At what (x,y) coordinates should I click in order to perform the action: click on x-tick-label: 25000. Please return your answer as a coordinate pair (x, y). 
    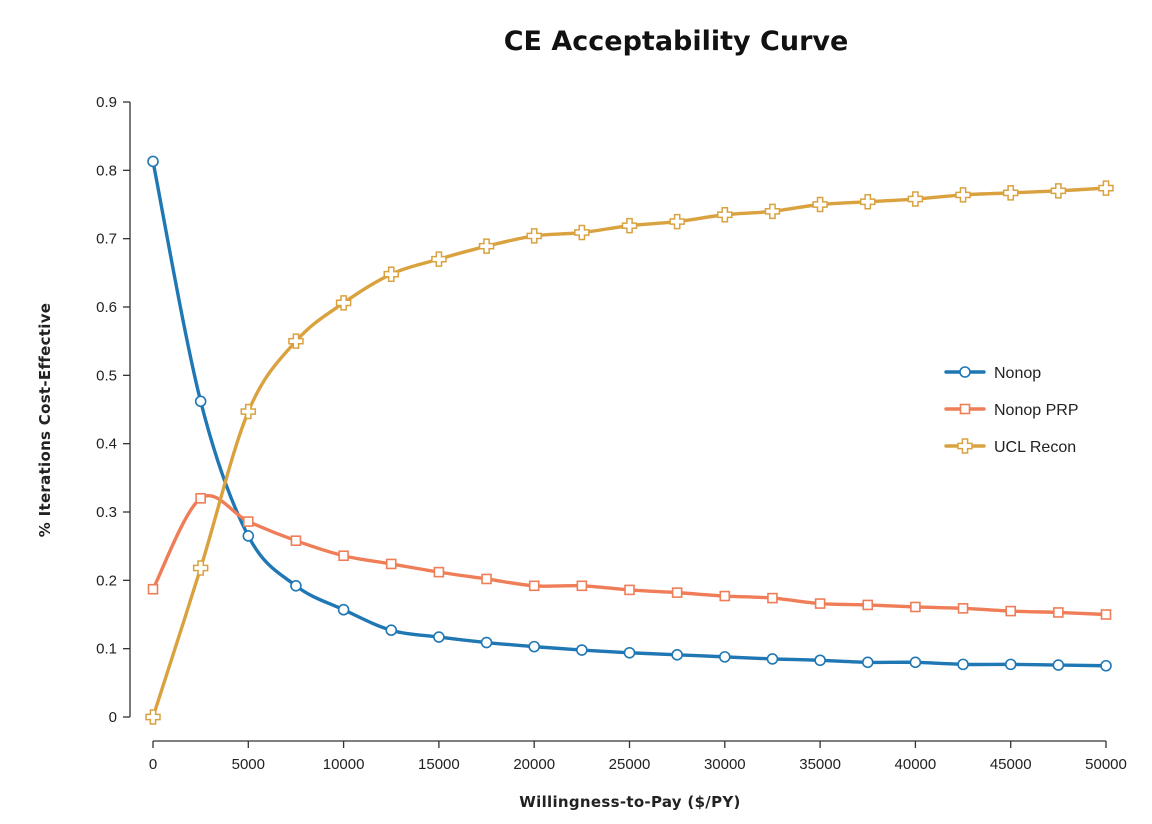
    Looking at the image, I should click on (630, 764).